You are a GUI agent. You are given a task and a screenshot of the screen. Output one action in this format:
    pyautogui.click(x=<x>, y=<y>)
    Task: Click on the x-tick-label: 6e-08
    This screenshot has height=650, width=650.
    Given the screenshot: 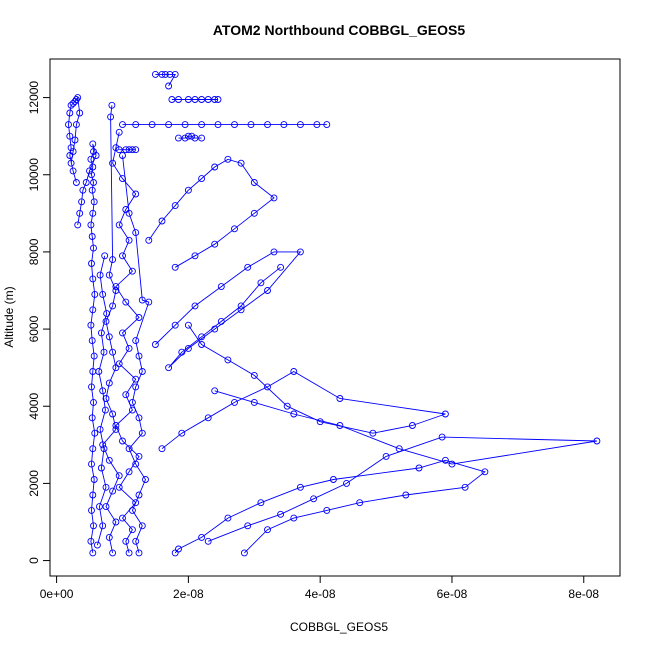 What is the action you would take?
    pyautogui.click(x=452, y=594)
    